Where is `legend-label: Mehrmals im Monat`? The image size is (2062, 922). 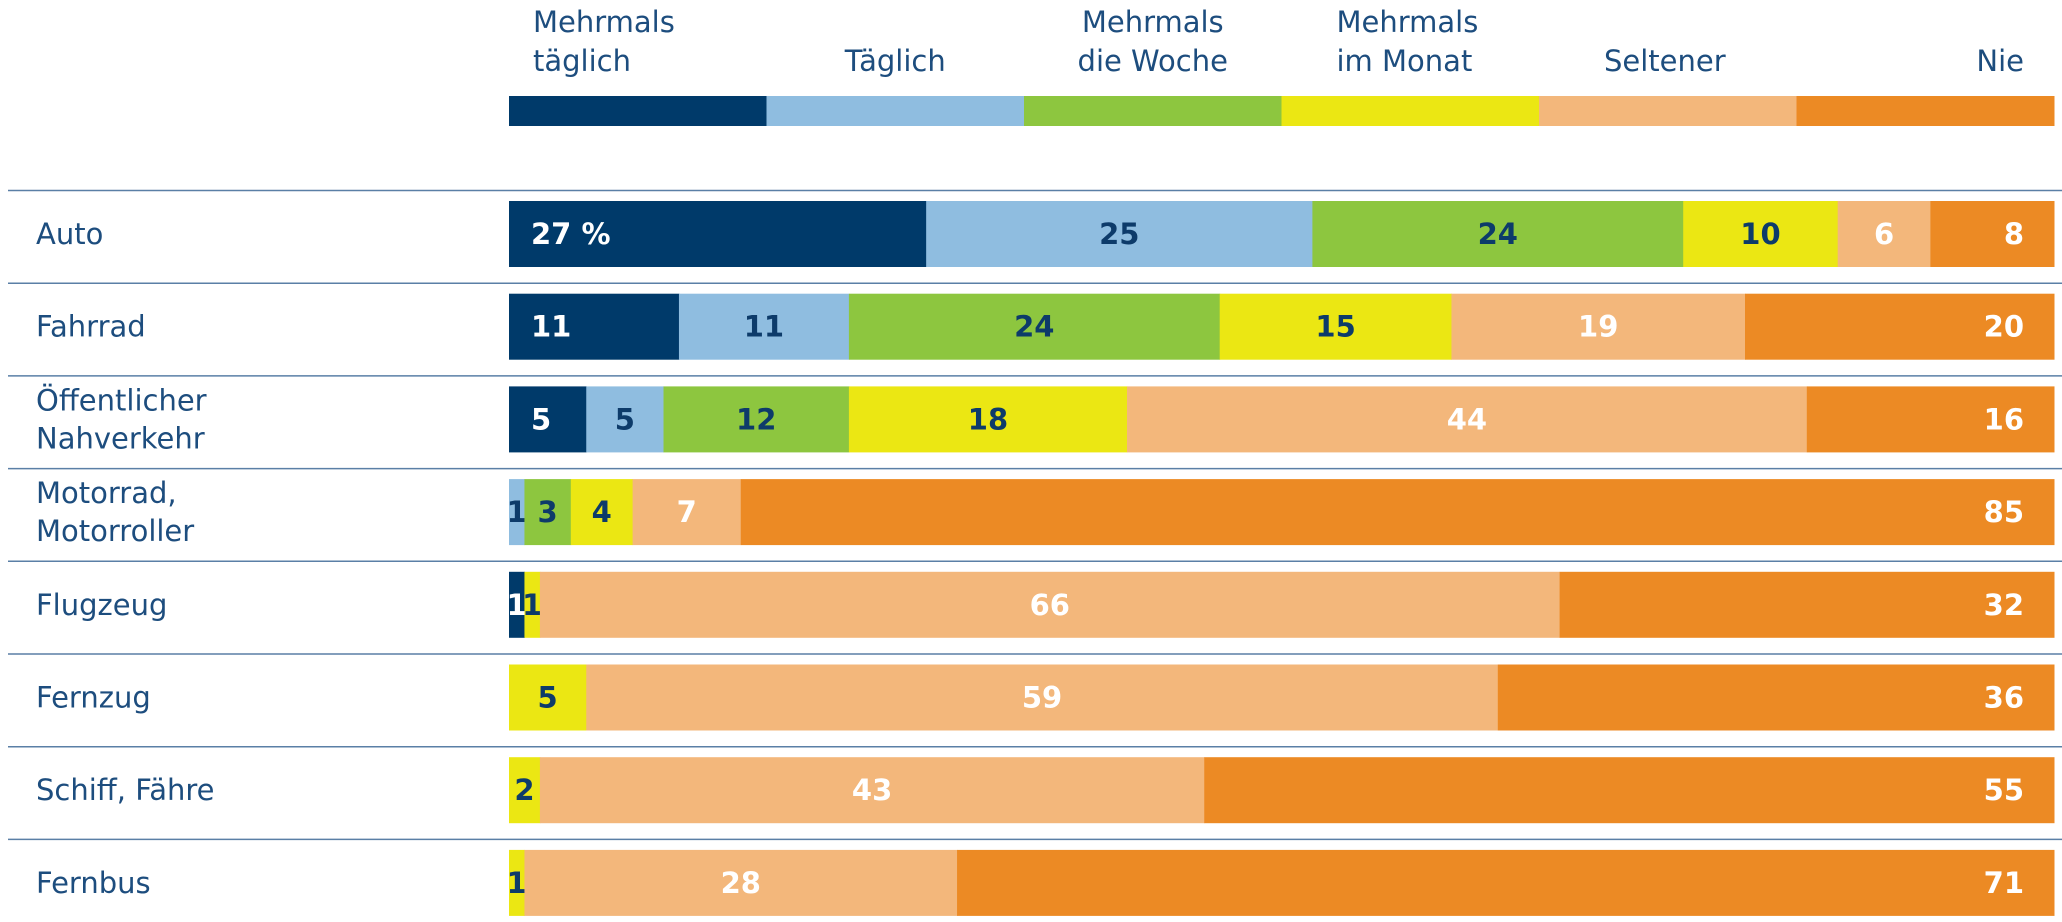 legend-label: Mehrmals im Monat is located at coordinates (1408, 41).